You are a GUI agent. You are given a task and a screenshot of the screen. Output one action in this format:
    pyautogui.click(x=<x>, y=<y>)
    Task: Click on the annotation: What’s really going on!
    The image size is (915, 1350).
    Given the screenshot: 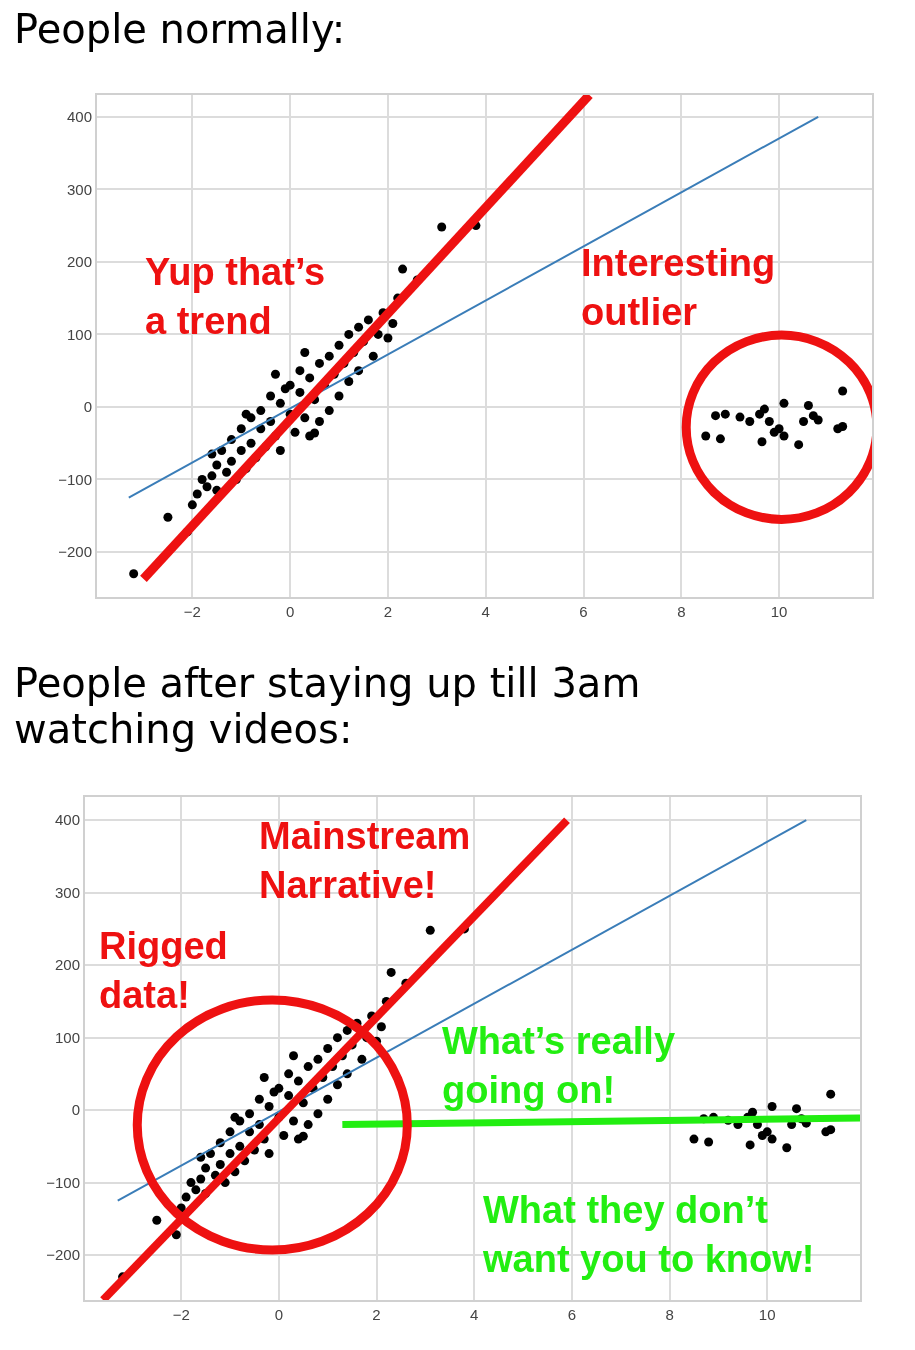 What is the action you would take?
    pyautogui.click(x=559, y=1066)
    